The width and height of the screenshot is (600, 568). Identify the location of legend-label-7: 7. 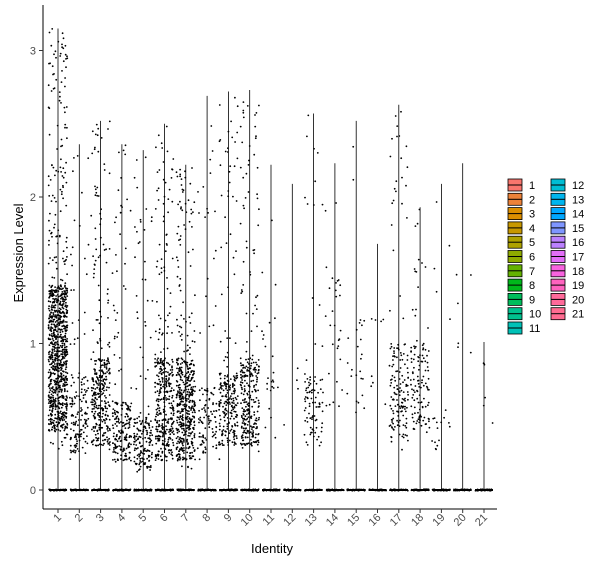
(532, 272).